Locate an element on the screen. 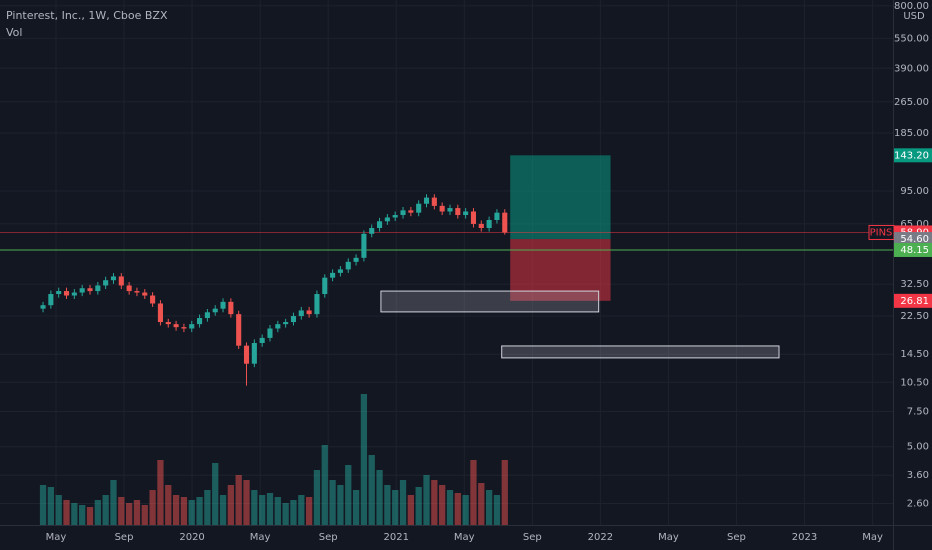  profit-zone is located at coordinates (560, 197).